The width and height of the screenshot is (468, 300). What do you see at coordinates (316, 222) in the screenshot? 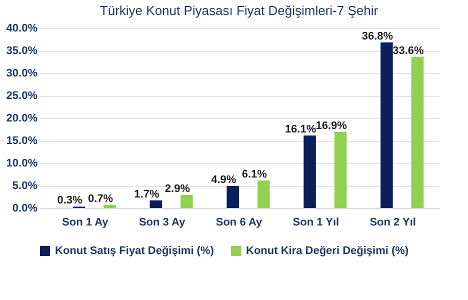
I see `x-tick-label: Son 1 Yıl` at bounding box center [316, 222].